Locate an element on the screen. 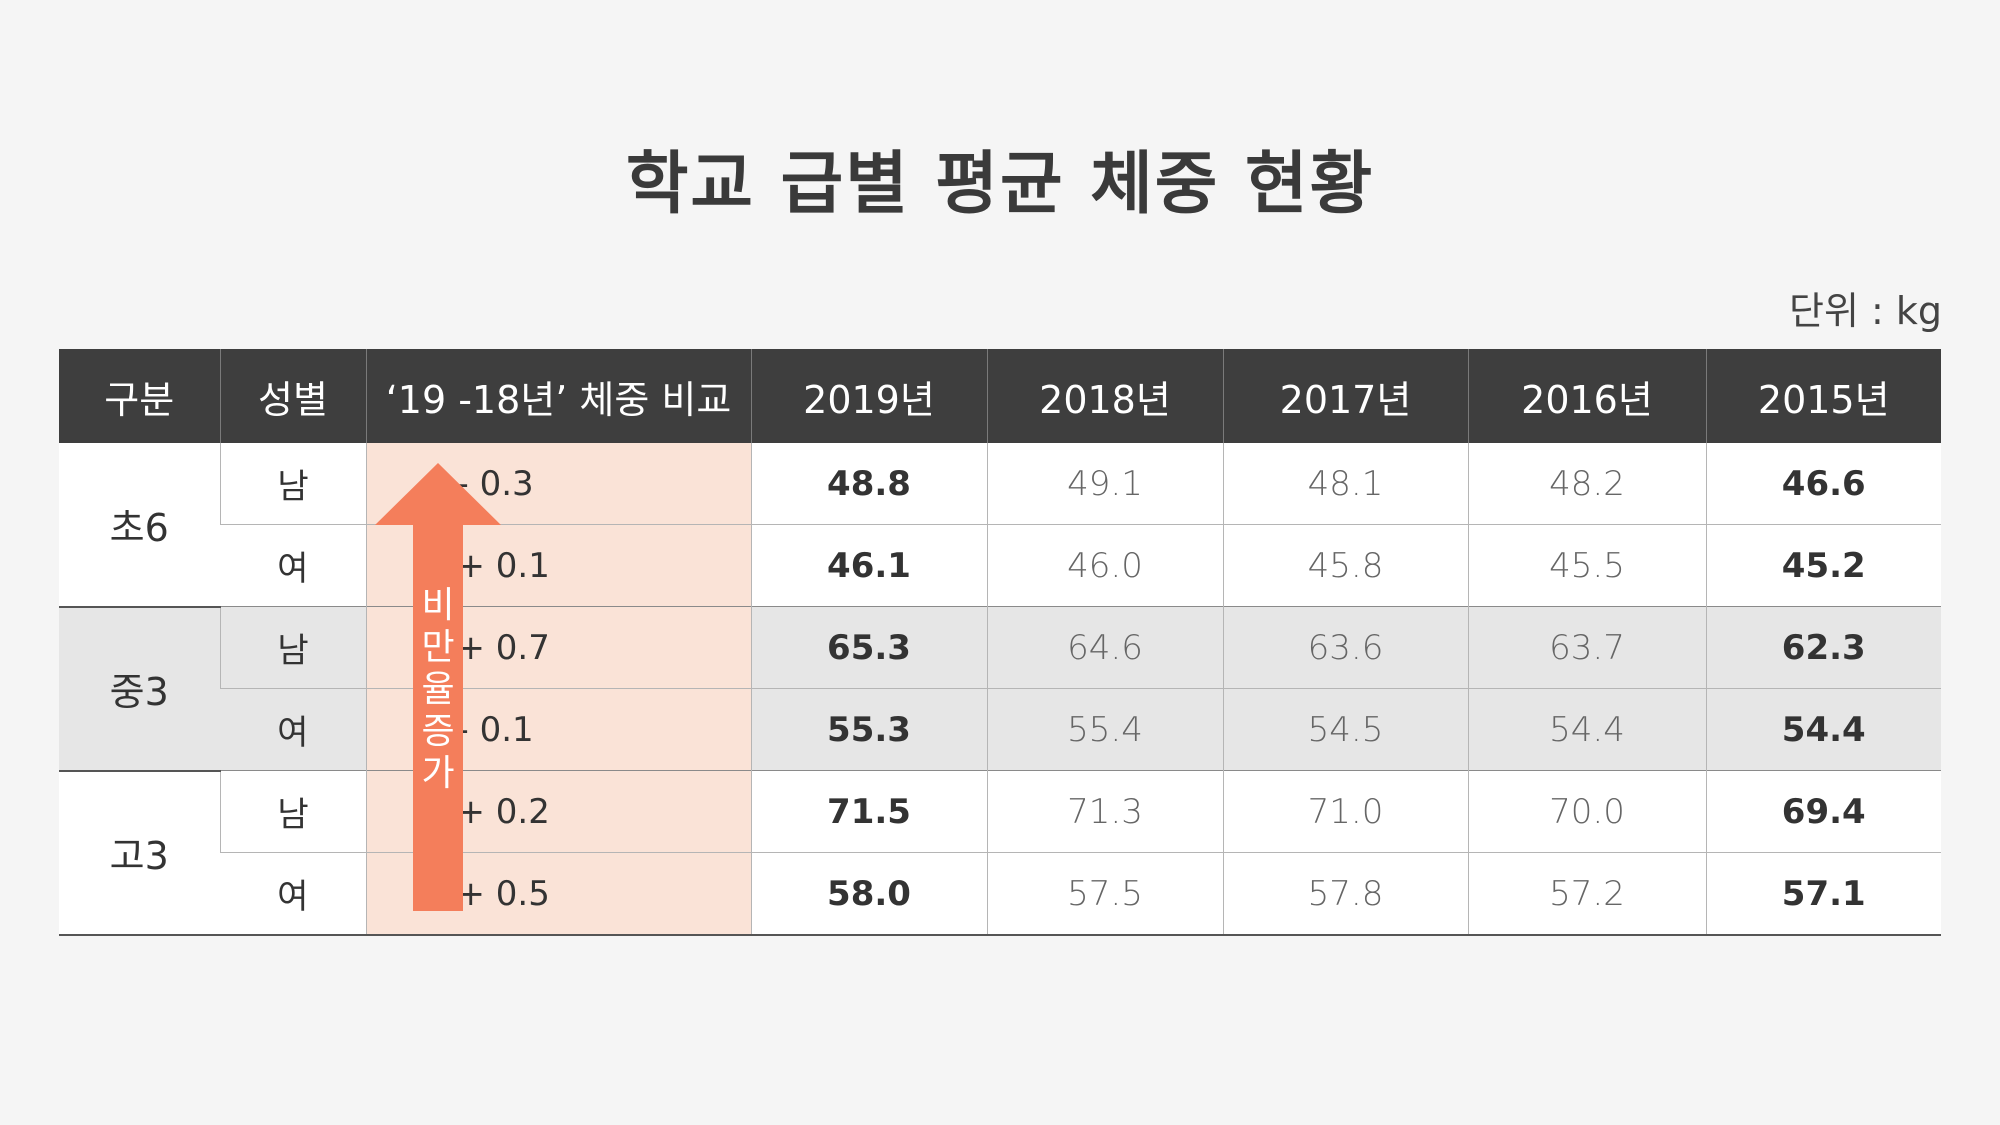 Image resolution: width=2000 pixels, height=1125 pixels. value-2015: 45.2 is located at coordinates (1823, 565).